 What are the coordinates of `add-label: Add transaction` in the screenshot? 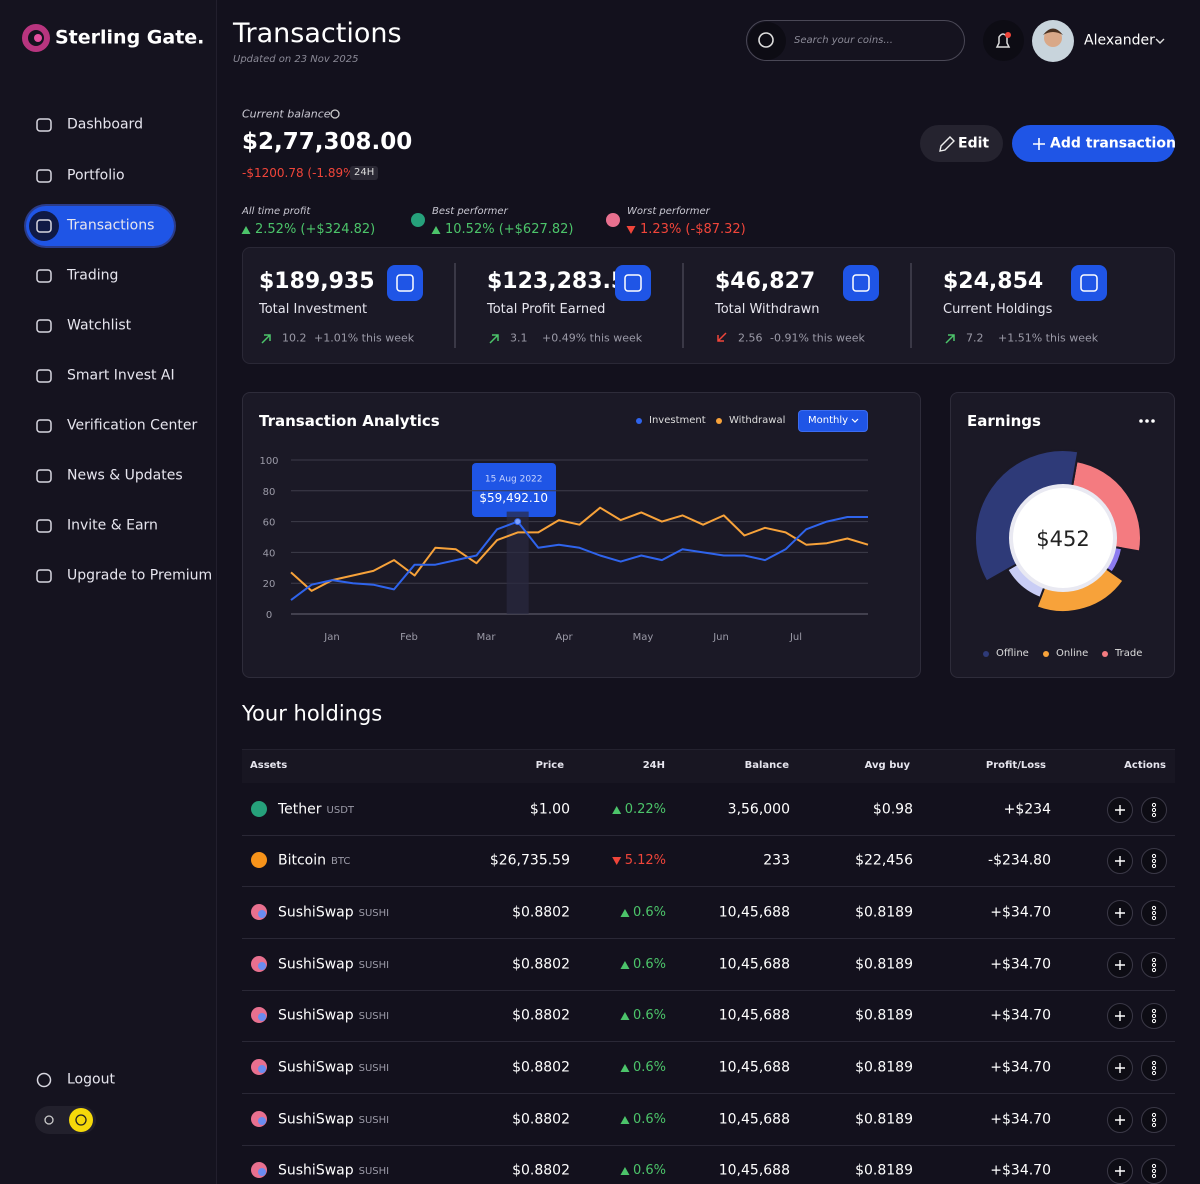 It's located at (1113, 143).